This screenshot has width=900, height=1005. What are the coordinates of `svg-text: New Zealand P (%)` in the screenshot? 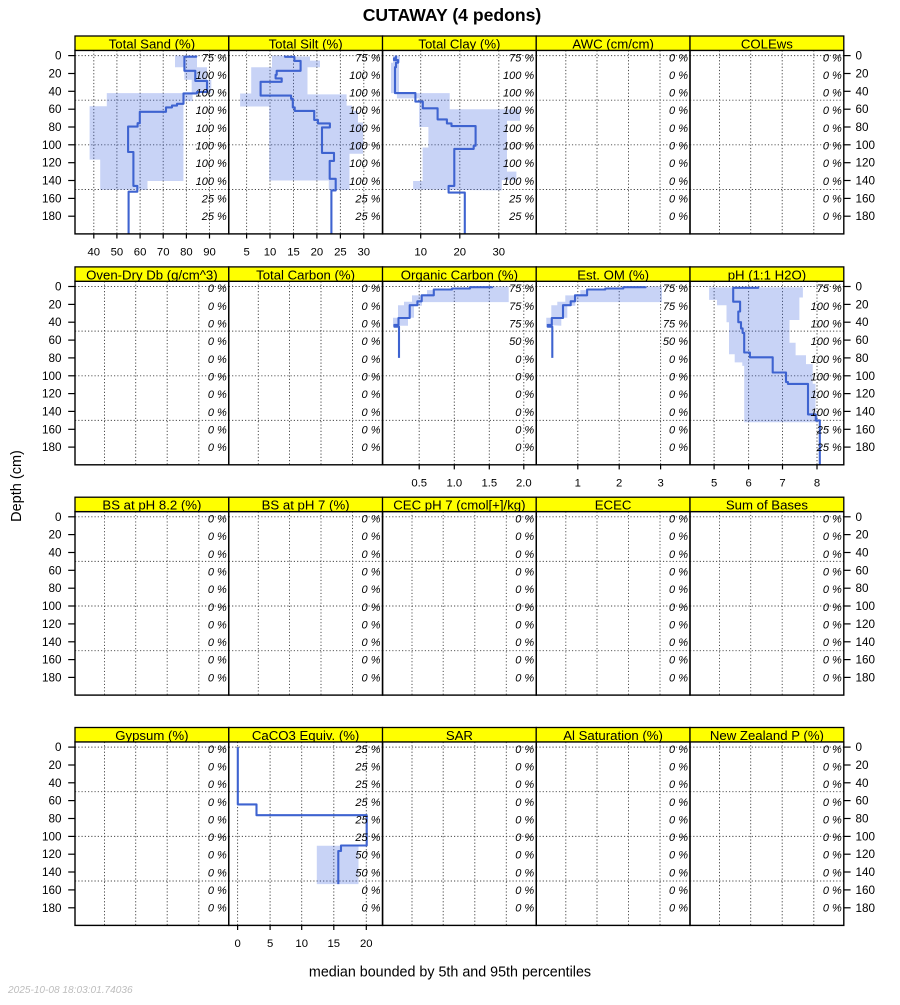 It's located at (767, 735).